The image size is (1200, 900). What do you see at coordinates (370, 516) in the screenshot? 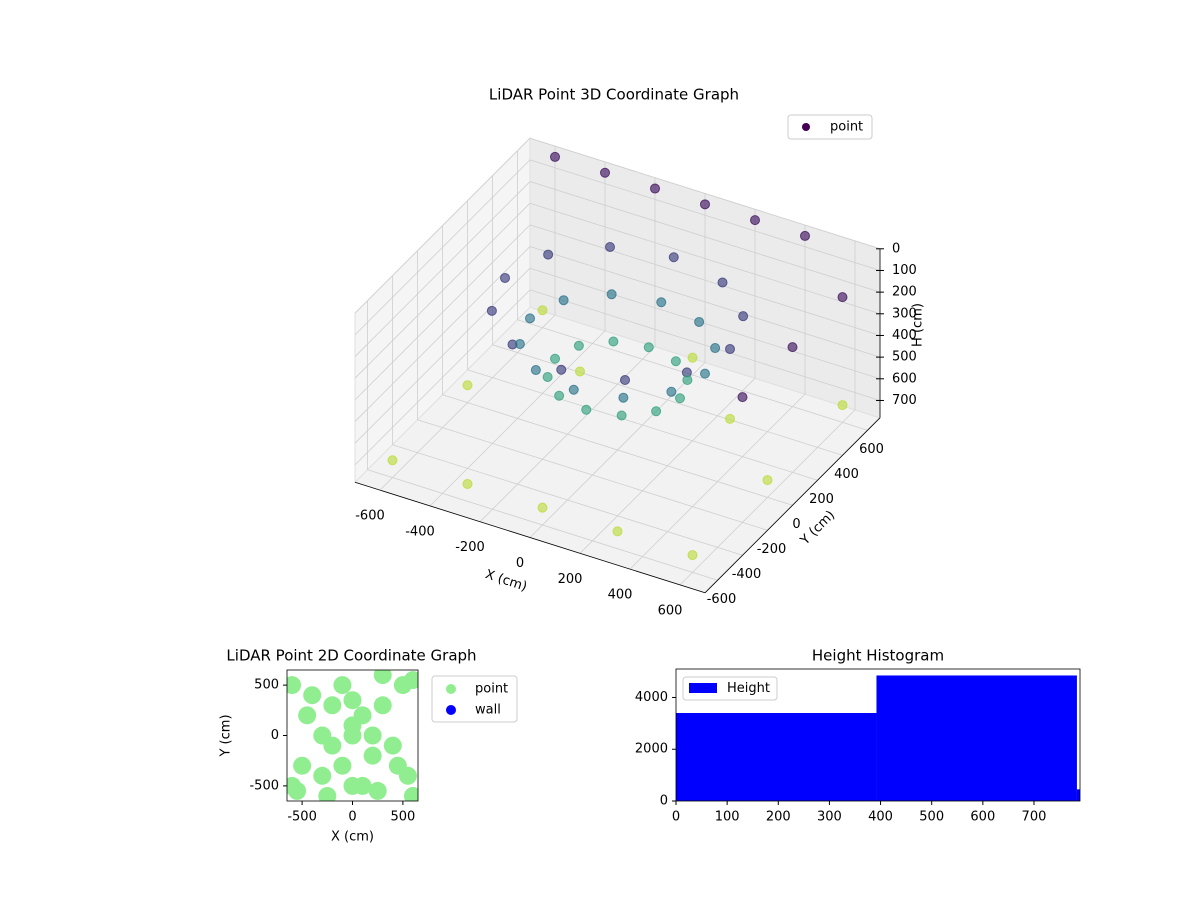
I see `x-tick-label: -600` at bounding box center [370, 516].